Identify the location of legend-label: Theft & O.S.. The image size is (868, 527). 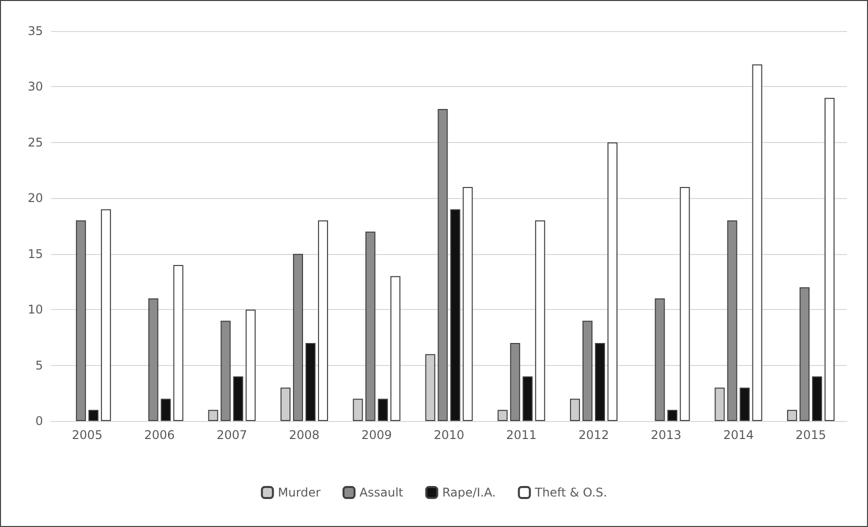
(571, 493).